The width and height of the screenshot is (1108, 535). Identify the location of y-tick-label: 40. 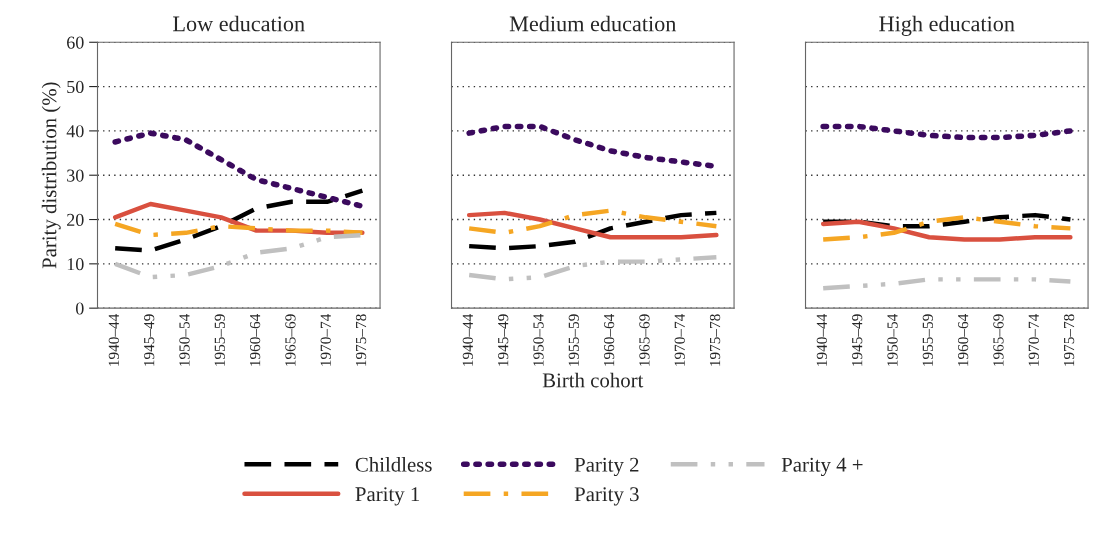
(75, 131).